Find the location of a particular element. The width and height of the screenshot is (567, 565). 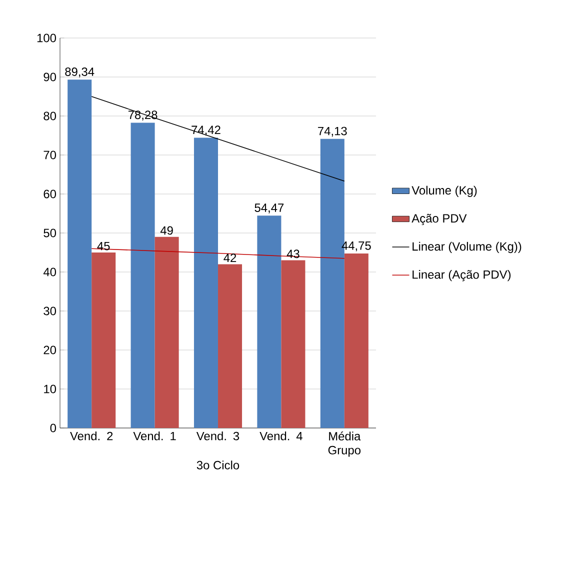

y-tick-label: 90 is located at coordinates (50, 77).